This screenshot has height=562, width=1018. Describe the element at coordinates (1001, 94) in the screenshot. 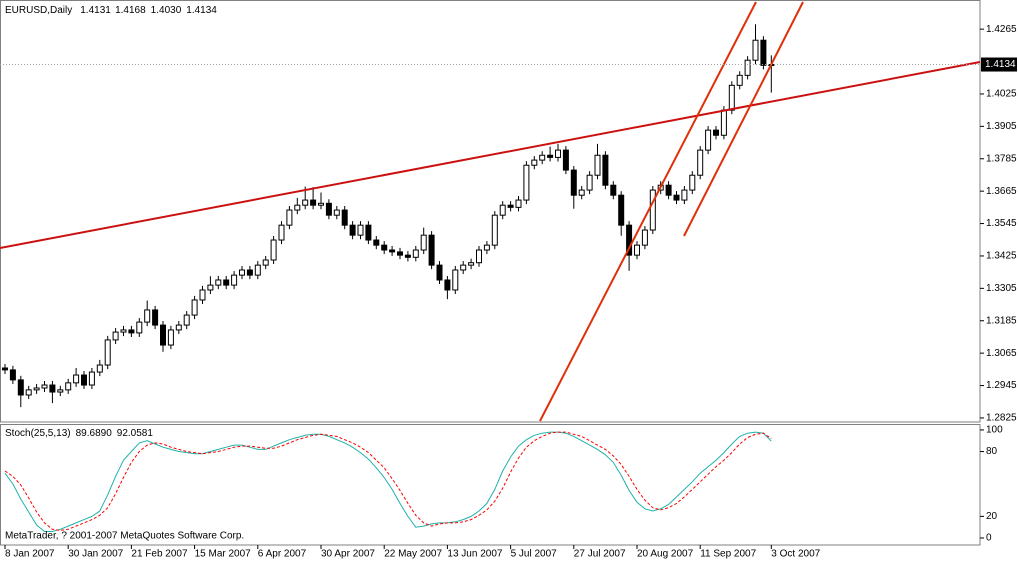

I see `y-tick-label: 1.4025` at that location.